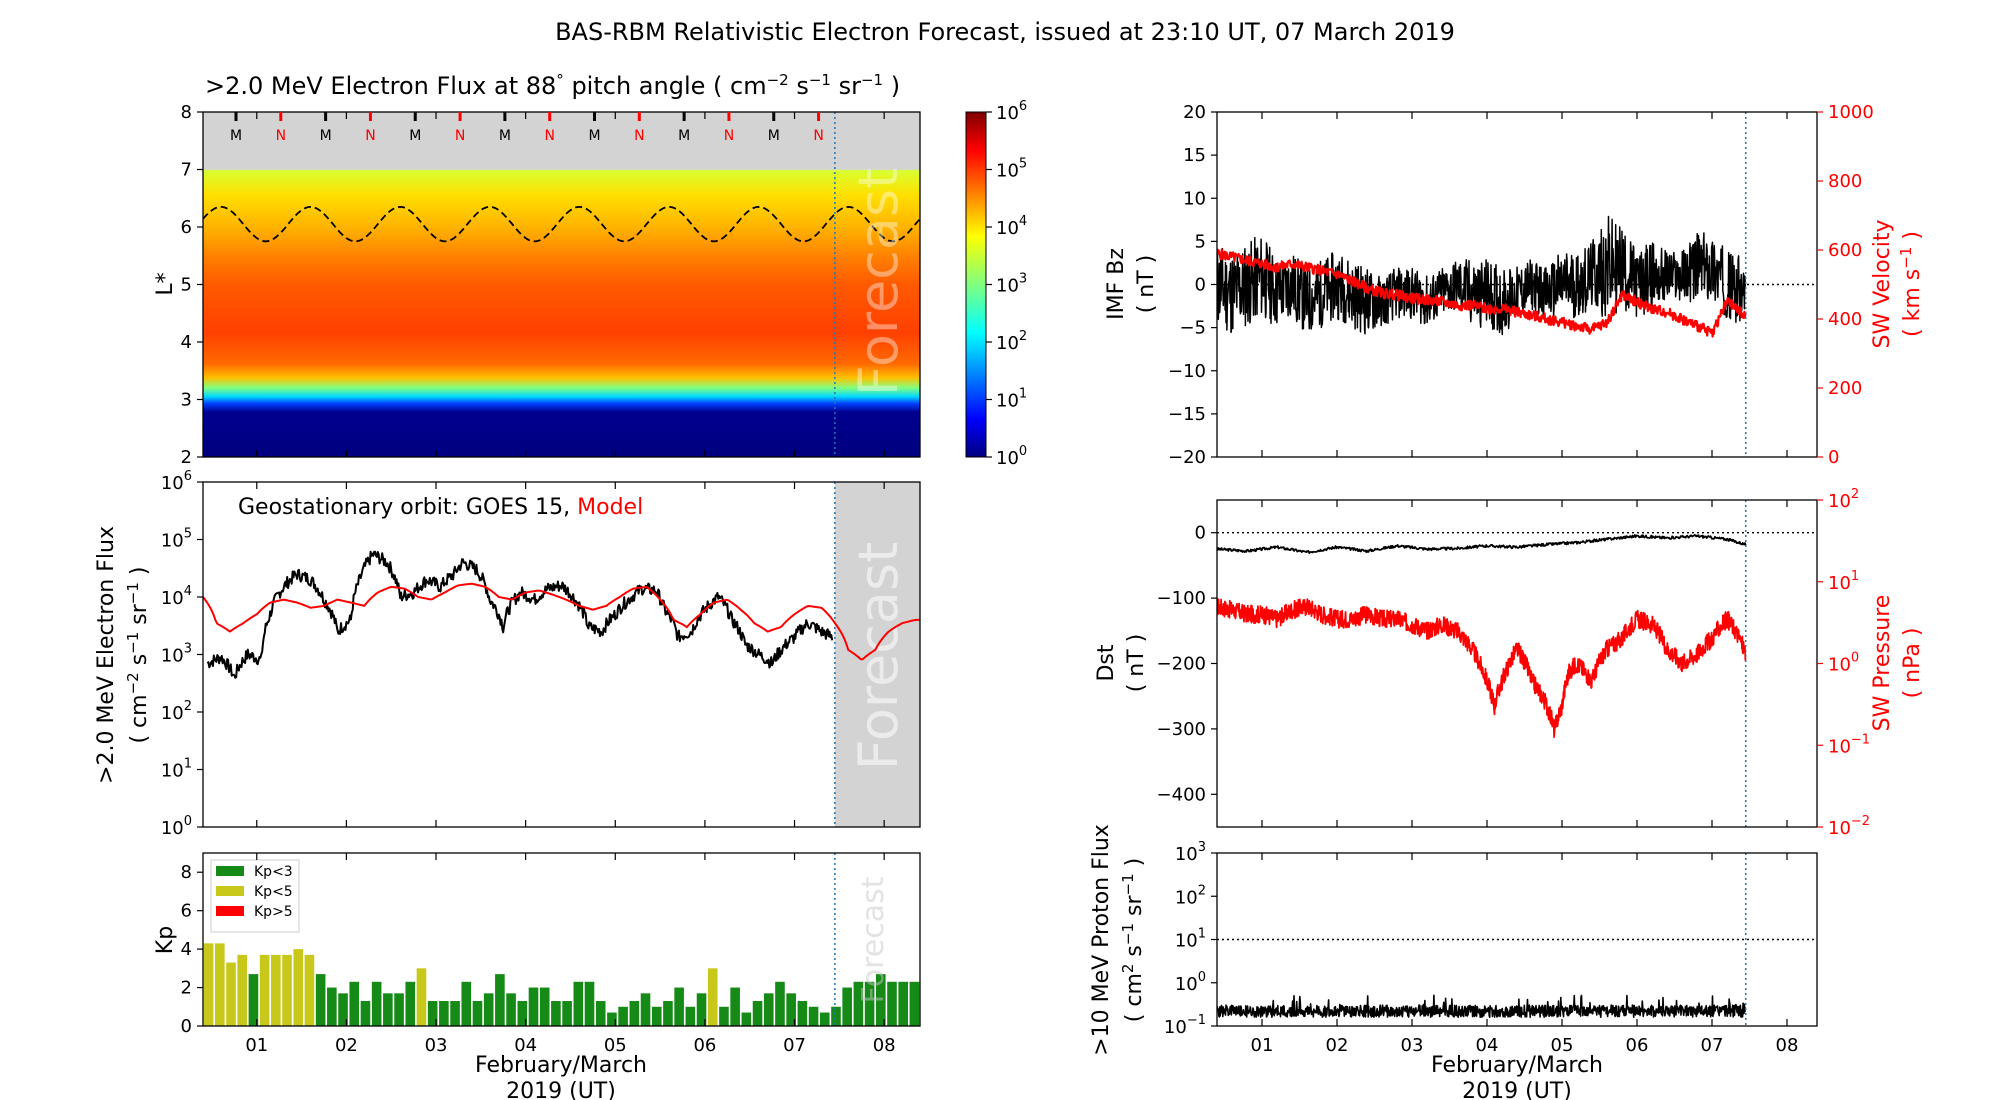  I want to click on sw-pressure-line, so click(1482, 668).